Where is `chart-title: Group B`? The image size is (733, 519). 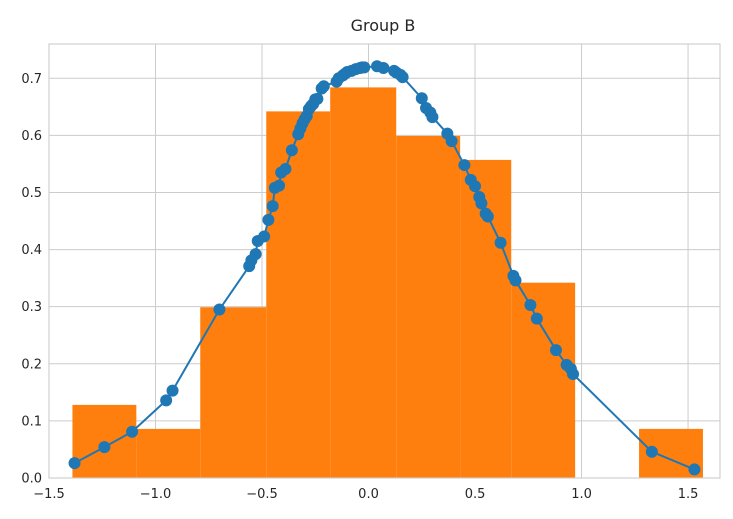
chart-title: Group B is located at coordinates (383, 25).